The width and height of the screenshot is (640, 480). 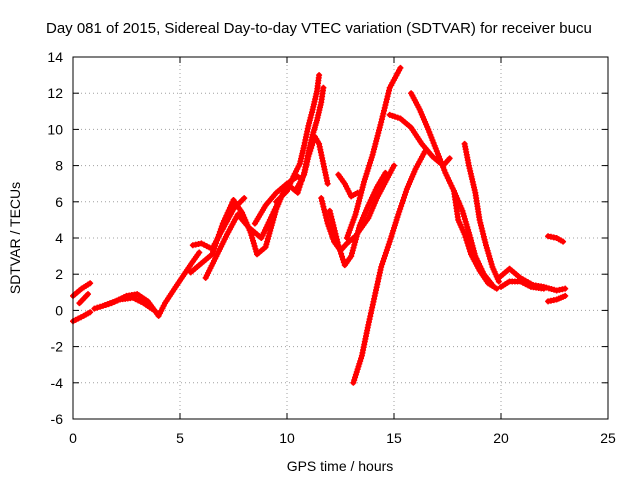 What do you see at coordinates (55, 93) in the screenshot?
I see `y-tick-label: 12` at bounding box center [55, 93].